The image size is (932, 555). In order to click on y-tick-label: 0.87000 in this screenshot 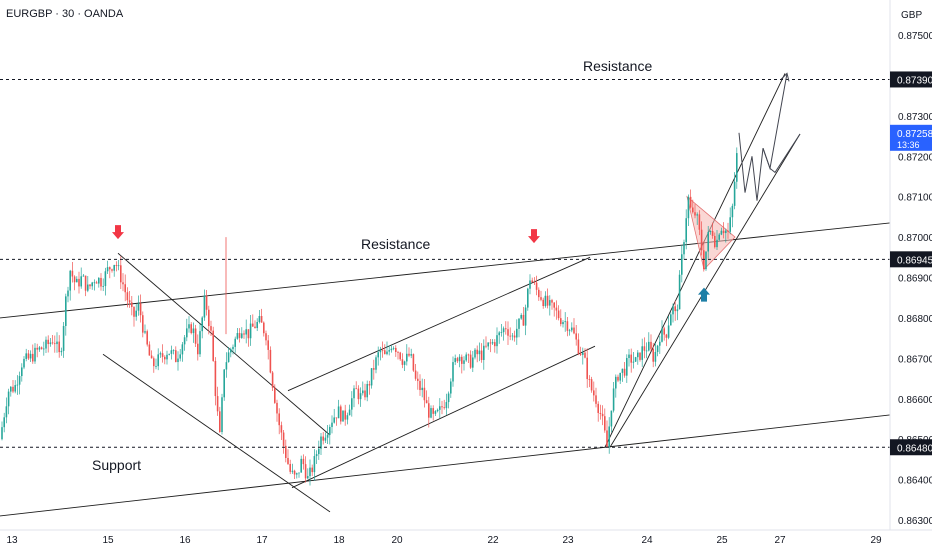, I will do `click(915, 238)`.